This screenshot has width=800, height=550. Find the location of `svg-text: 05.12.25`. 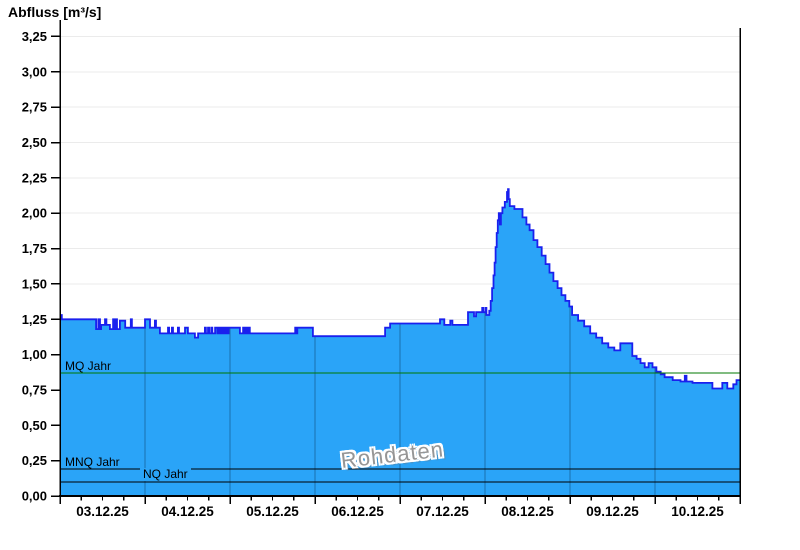

svg-text: 05.12.25 is located at coordinates (272, 511).